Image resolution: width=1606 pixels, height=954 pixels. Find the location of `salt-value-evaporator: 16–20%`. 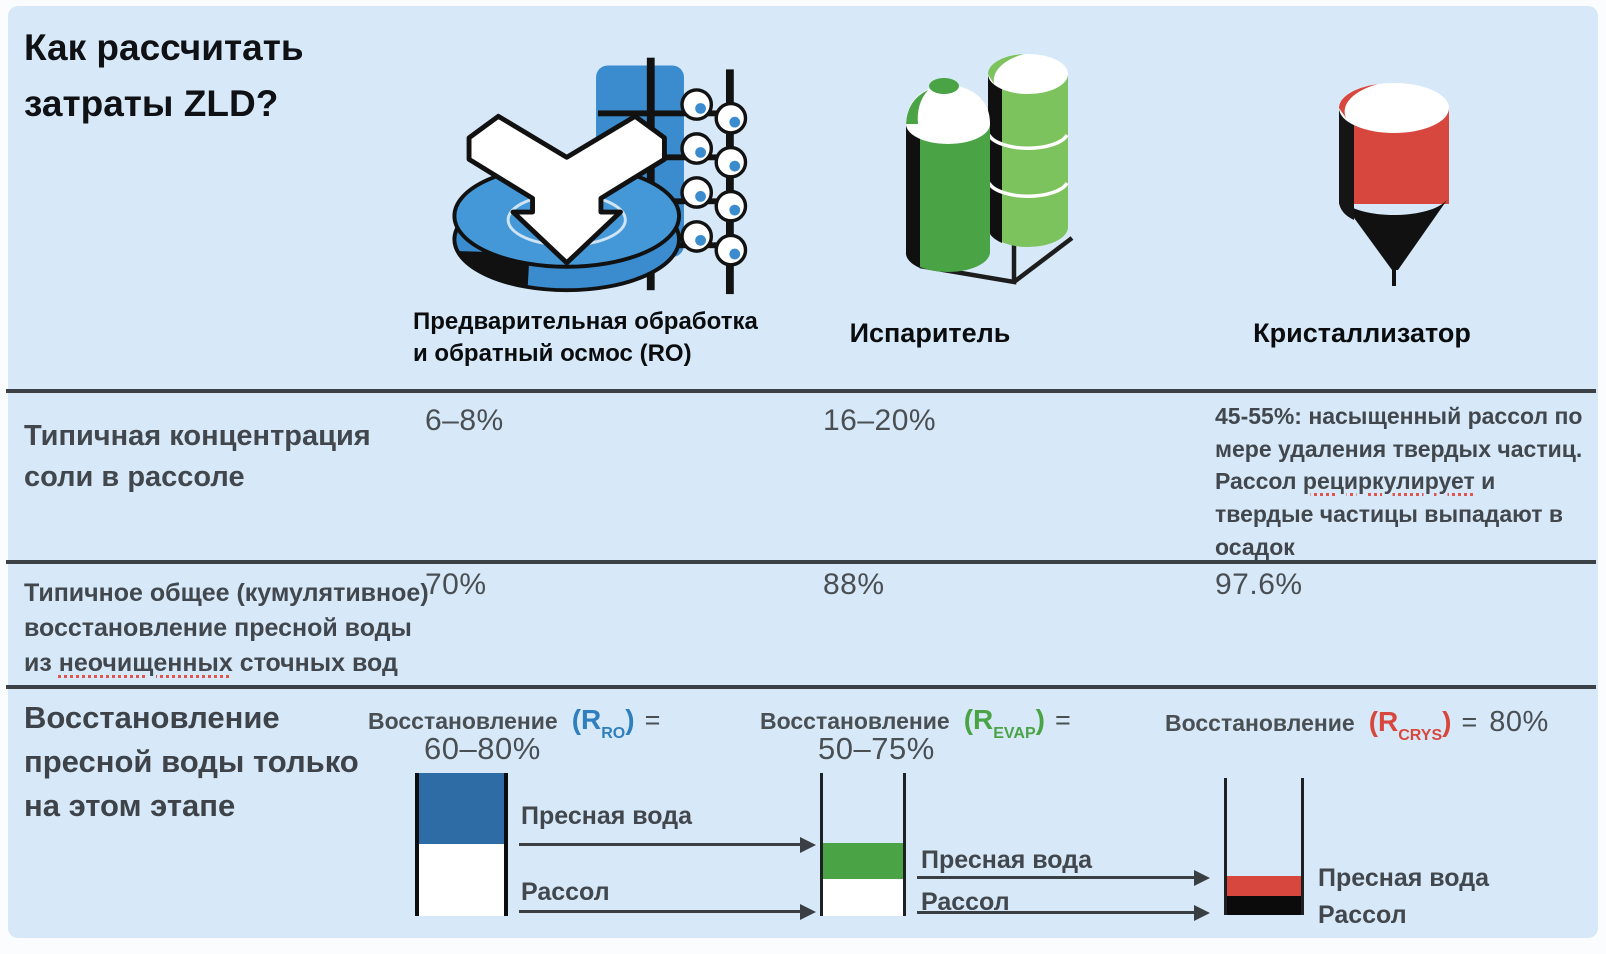

salt-value-evaporator: 16–20% is located at coordinates (880, 420).